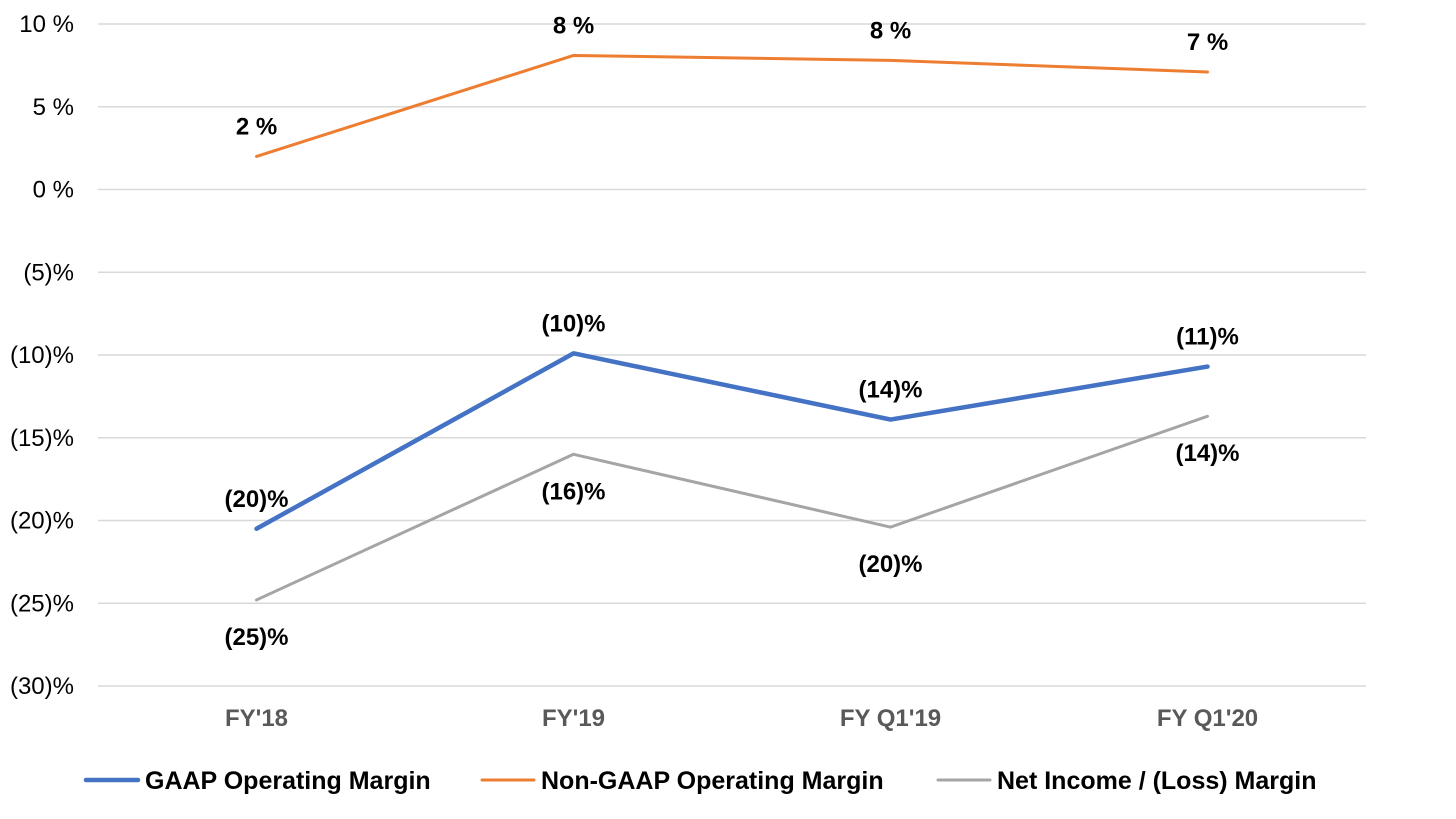  What do you see at coordinates (256, 718) in the screenshot?
I see `x-tick-label: FY'18` at bounding box center [256, 718].